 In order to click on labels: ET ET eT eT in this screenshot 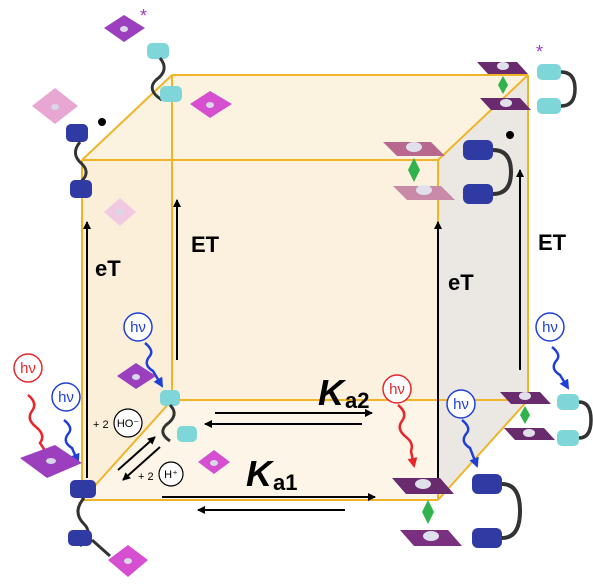, I will do `click(331, 262)`.